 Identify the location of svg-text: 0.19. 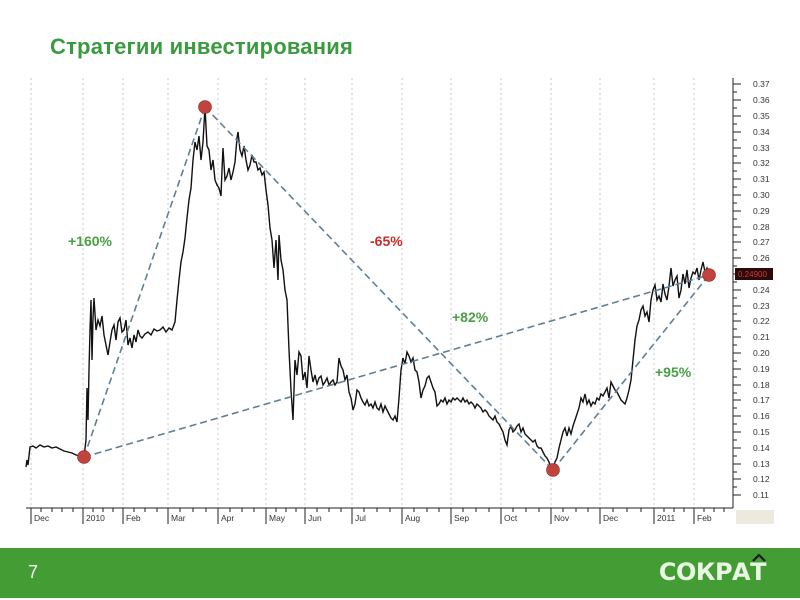
(761, 369).